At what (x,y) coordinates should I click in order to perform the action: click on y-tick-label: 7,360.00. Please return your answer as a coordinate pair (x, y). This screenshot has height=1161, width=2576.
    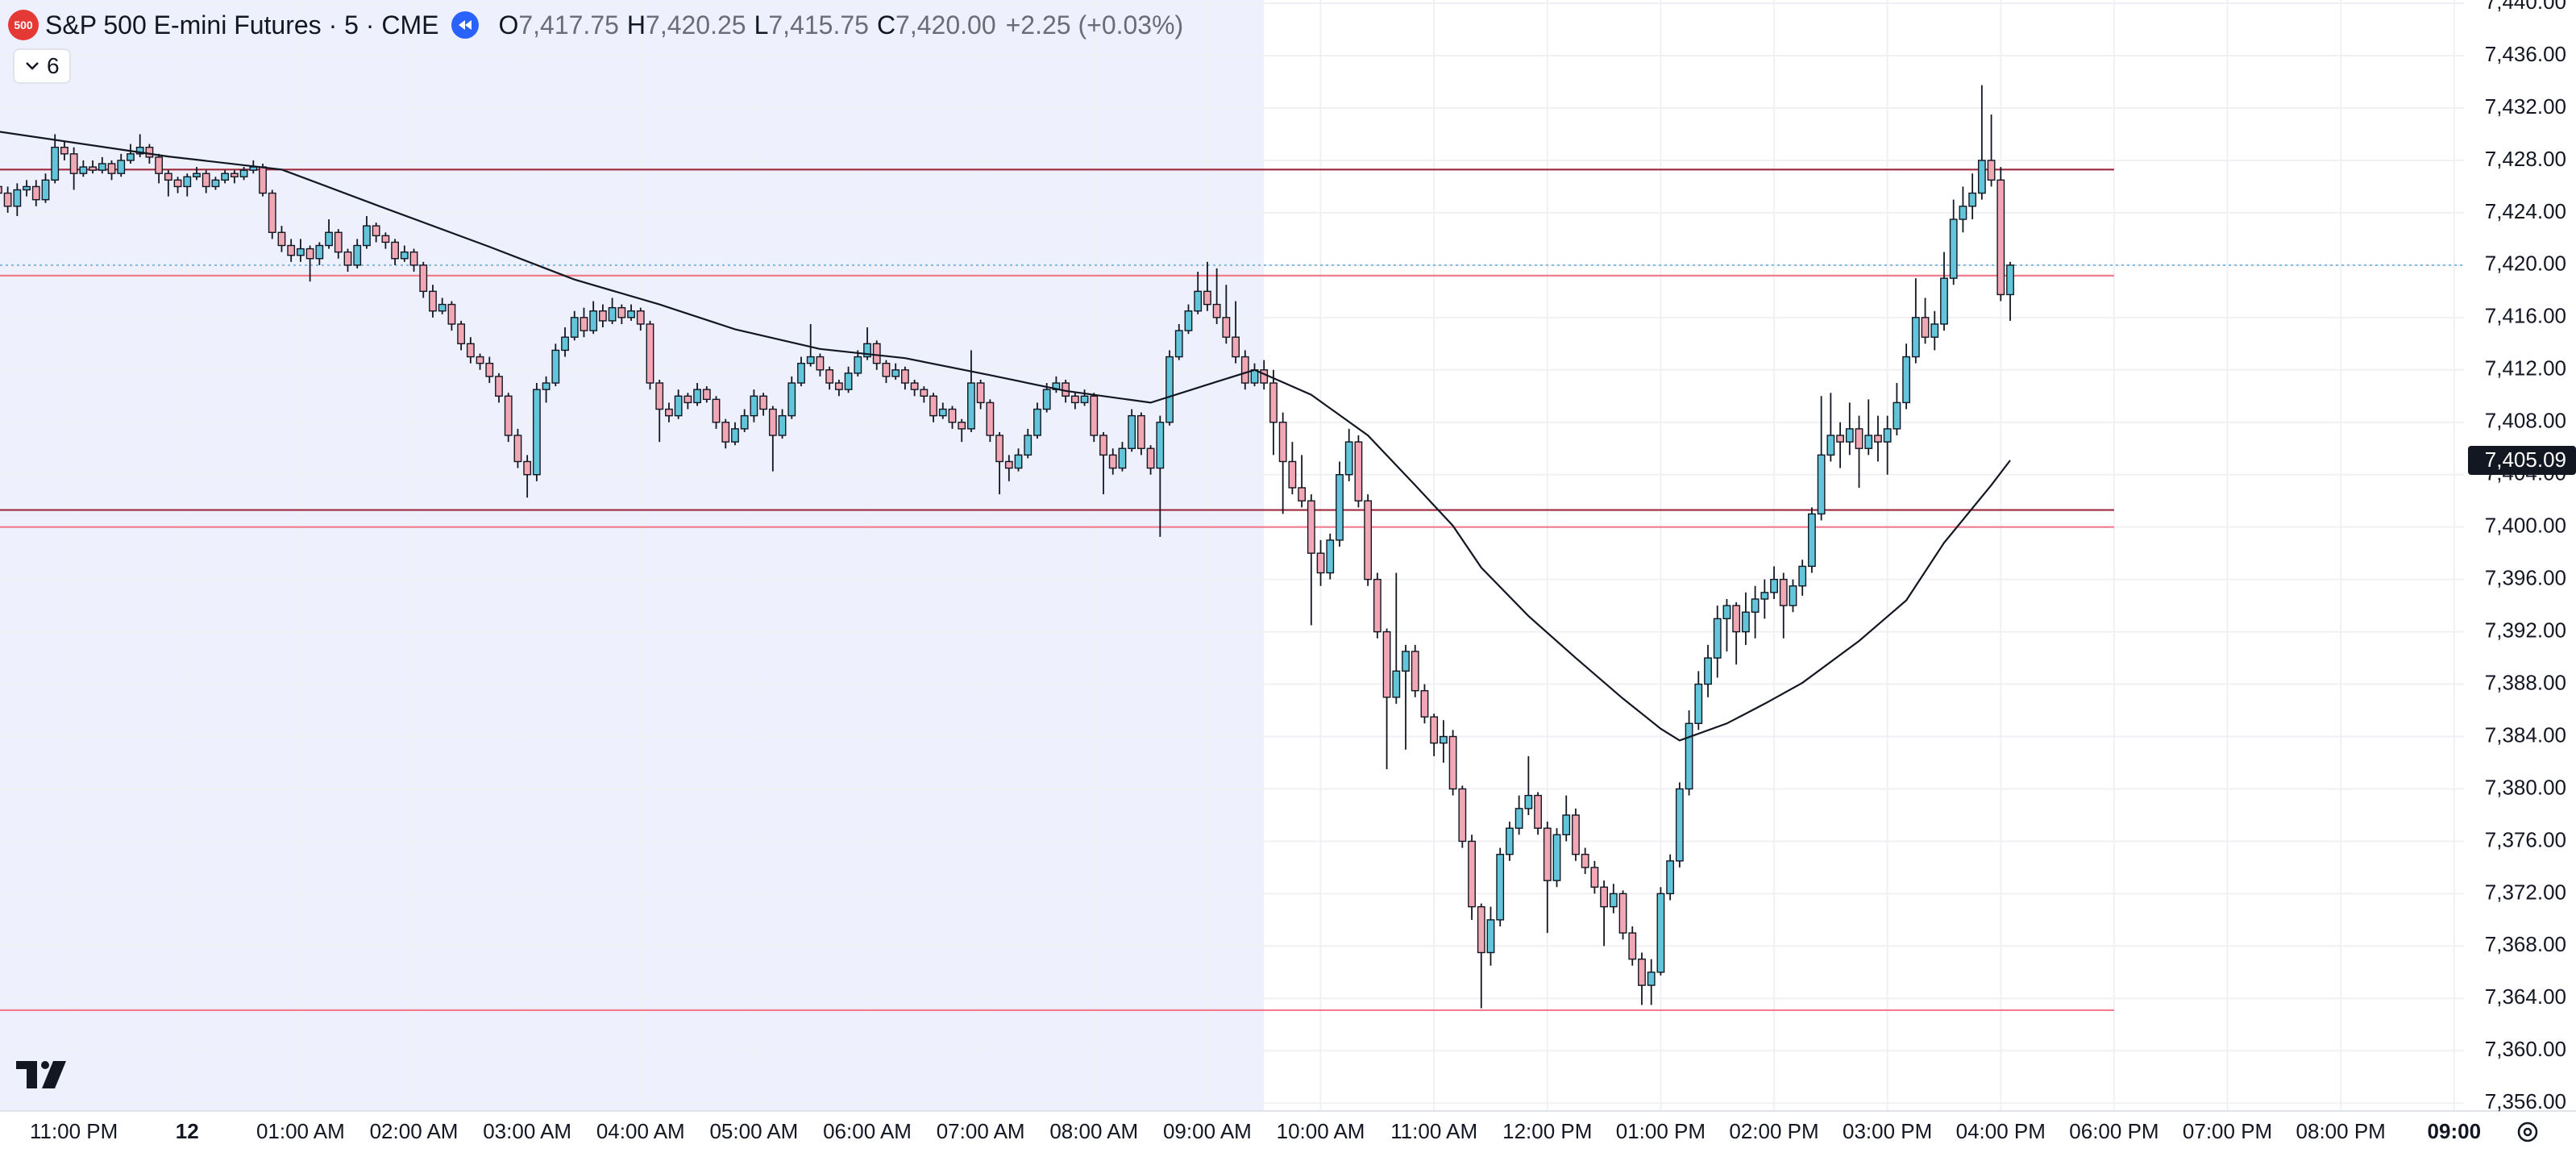
    Looking at the image, I should click on (2525, 1049).